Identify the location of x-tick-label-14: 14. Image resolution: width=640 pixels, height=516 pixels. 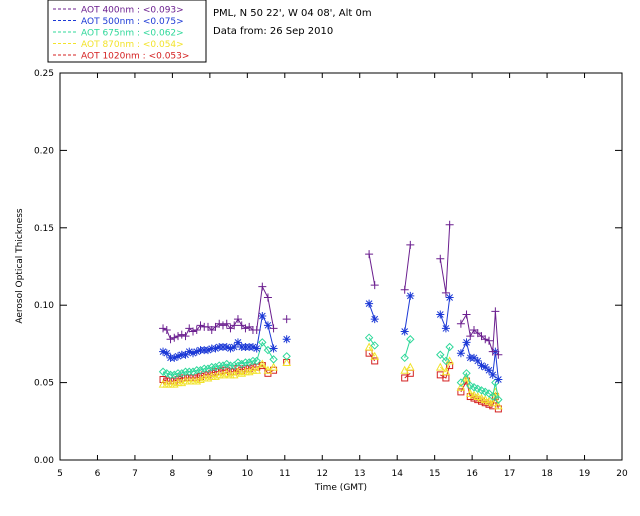
(397, 474).